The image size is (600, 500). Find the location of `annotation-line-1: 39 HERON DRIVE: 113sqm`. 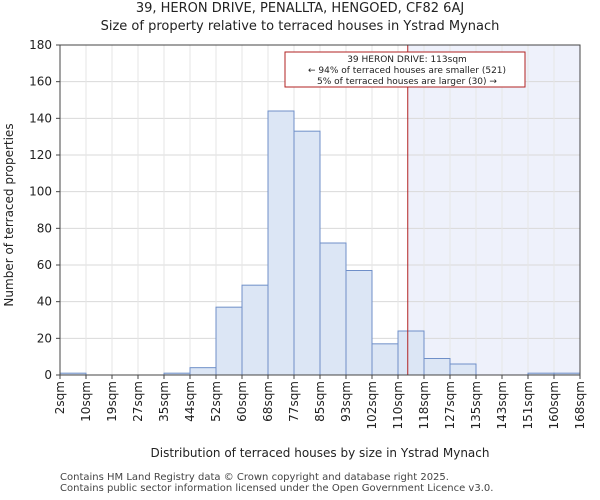

annotation-line-1: 39 HERON DRIVE: 113sqm is located at coordinates (407, 60).